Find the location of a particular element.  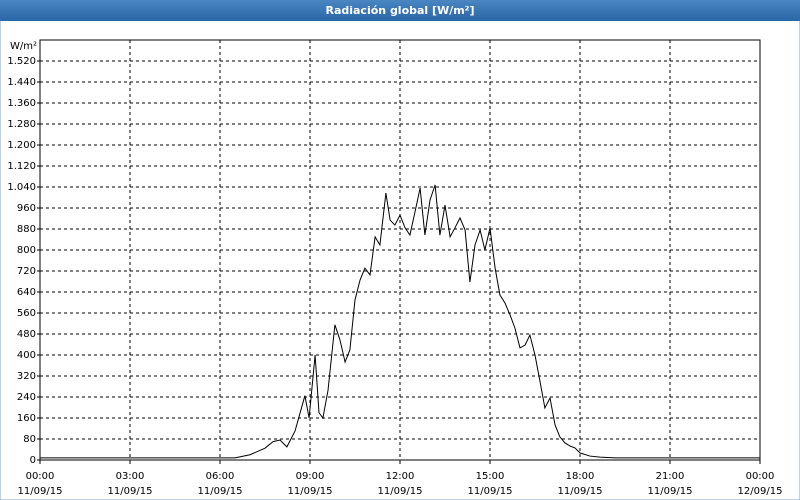

y-tick-label: 1.440 is located at coordinates (21, 82).